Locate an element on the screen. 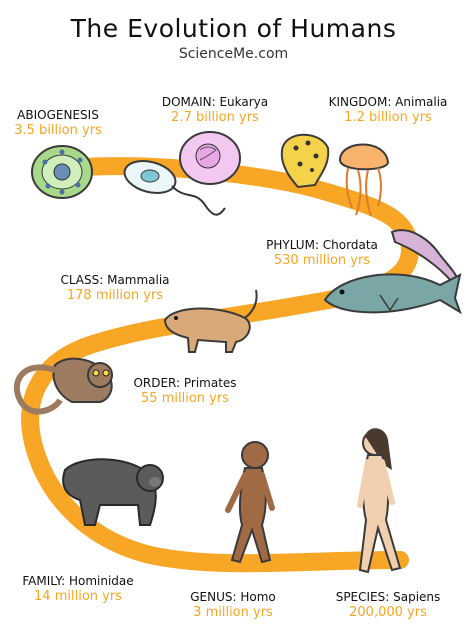  stage-time: 55 million yrs is located at coordinates (185, 398).